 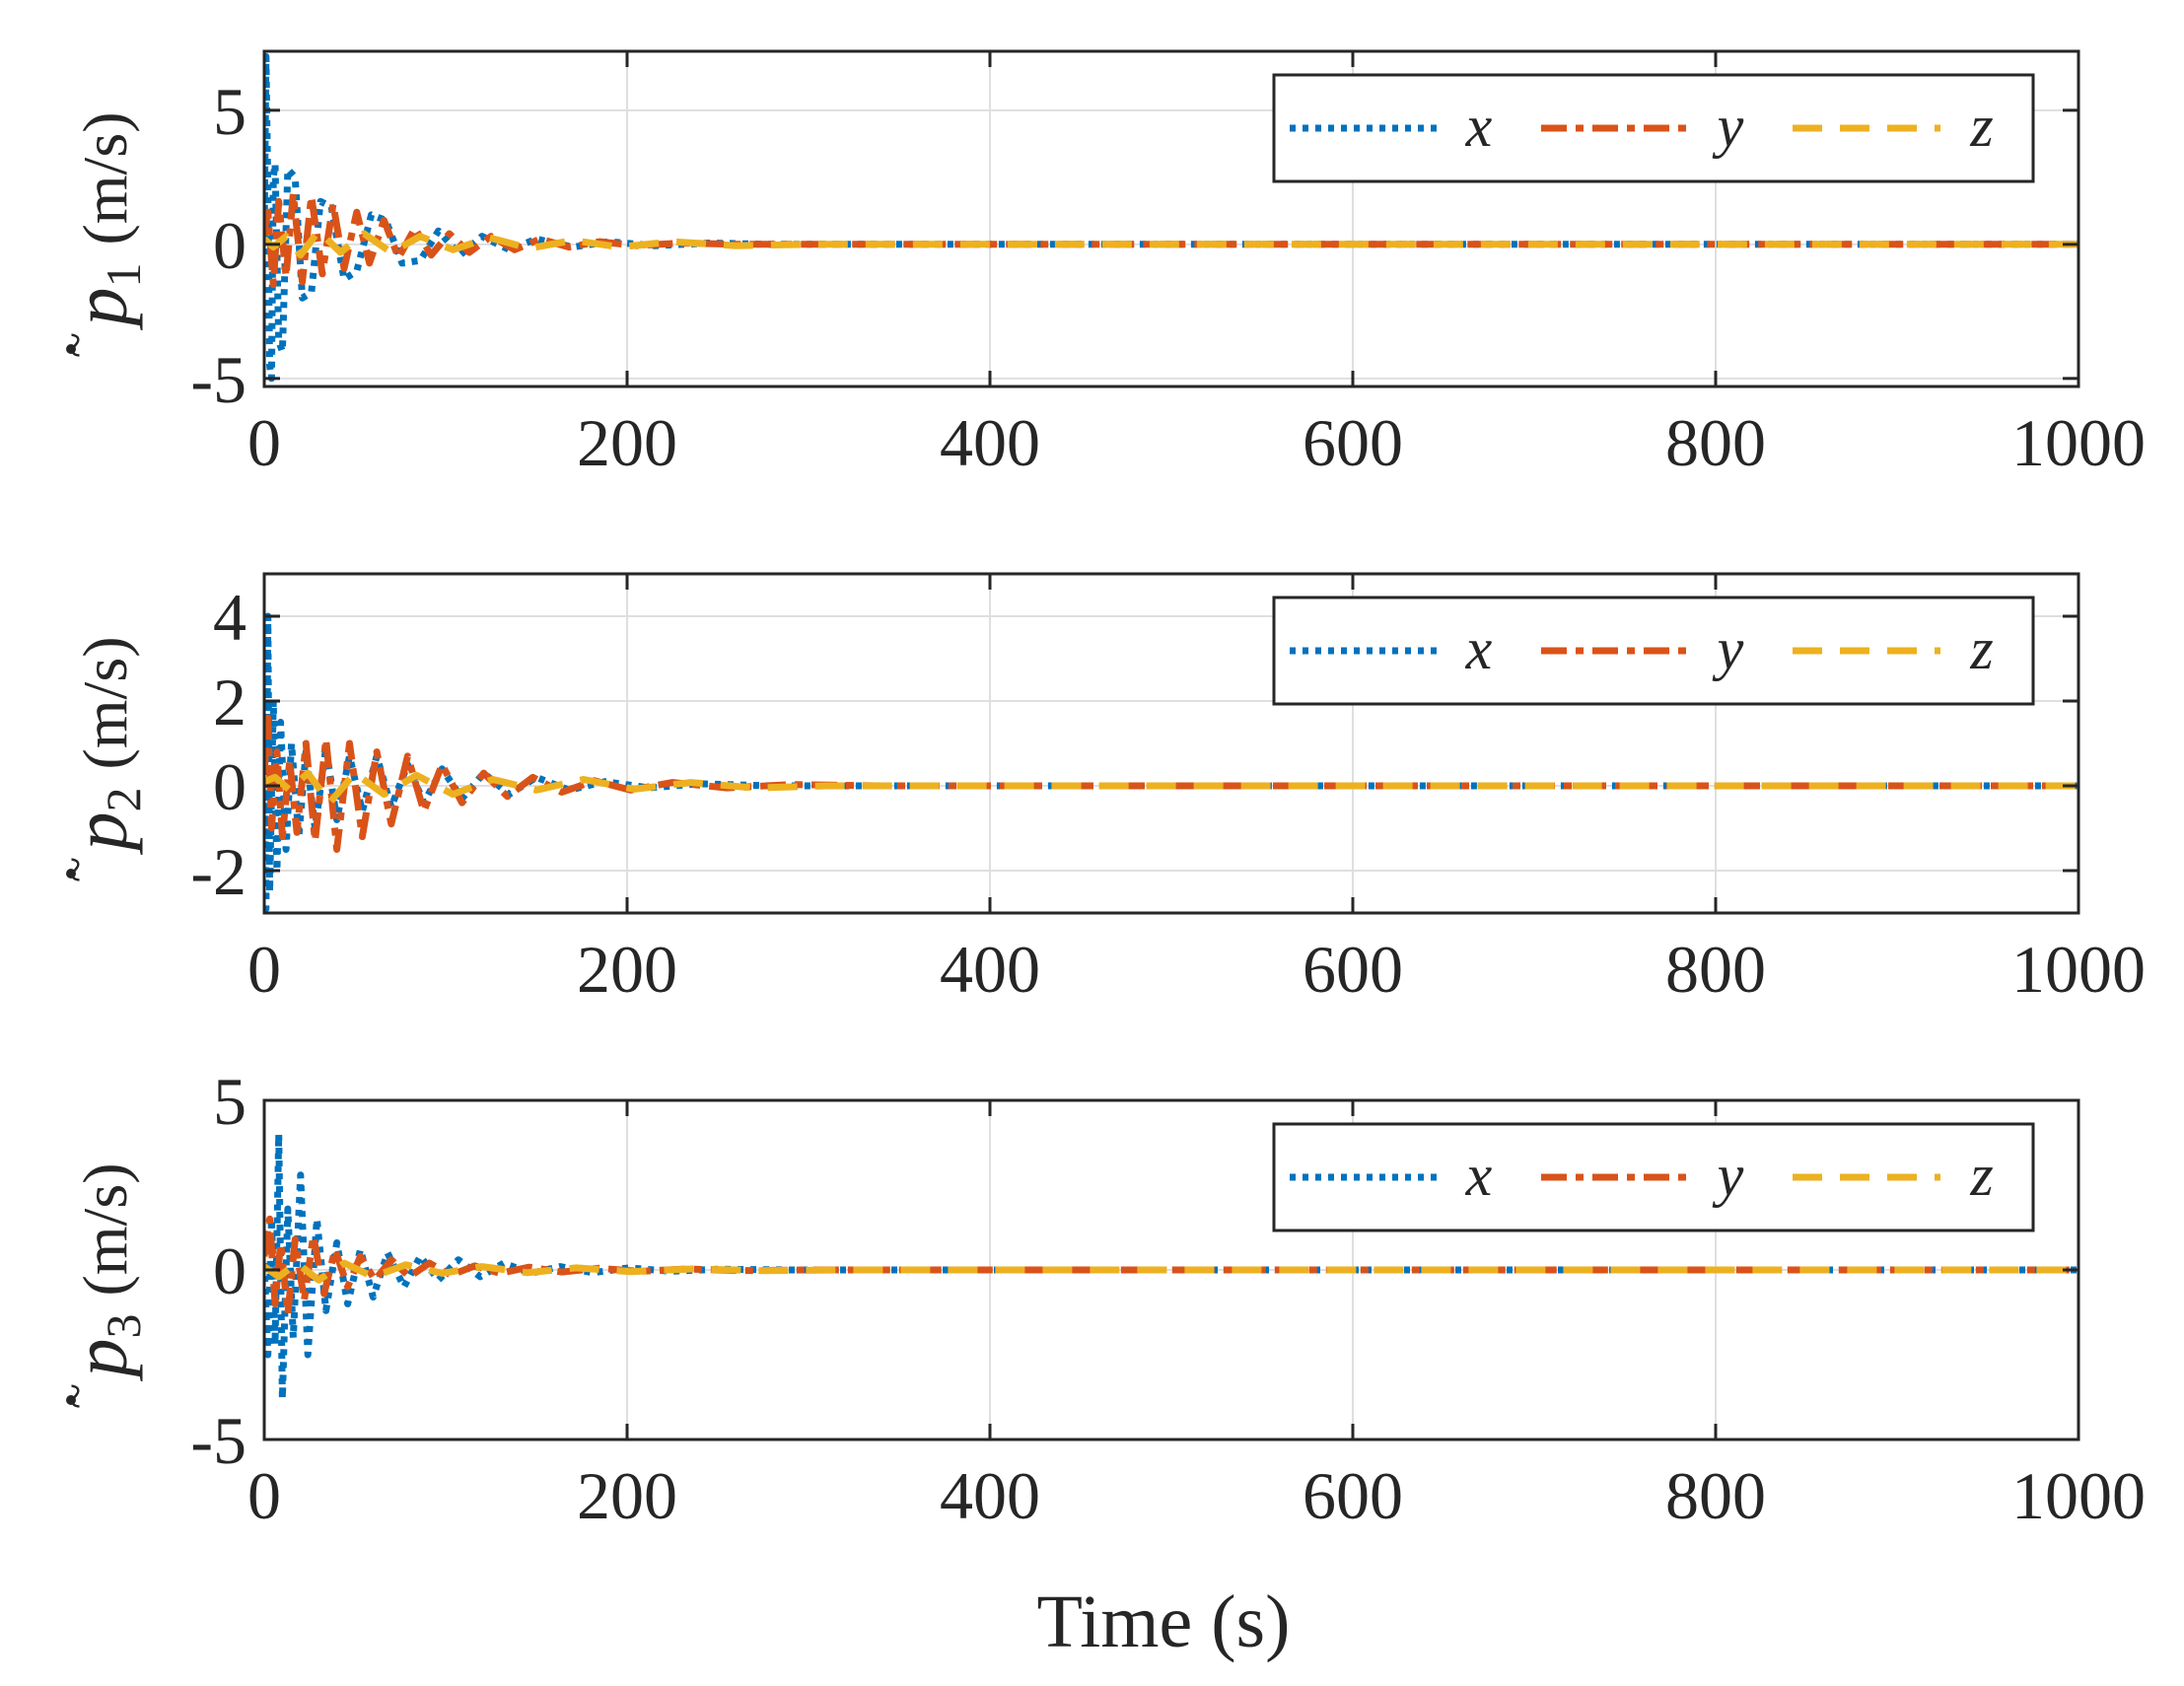 I want to click on y-axis-label: p3 (m/s), so click(x=104, y=1271).